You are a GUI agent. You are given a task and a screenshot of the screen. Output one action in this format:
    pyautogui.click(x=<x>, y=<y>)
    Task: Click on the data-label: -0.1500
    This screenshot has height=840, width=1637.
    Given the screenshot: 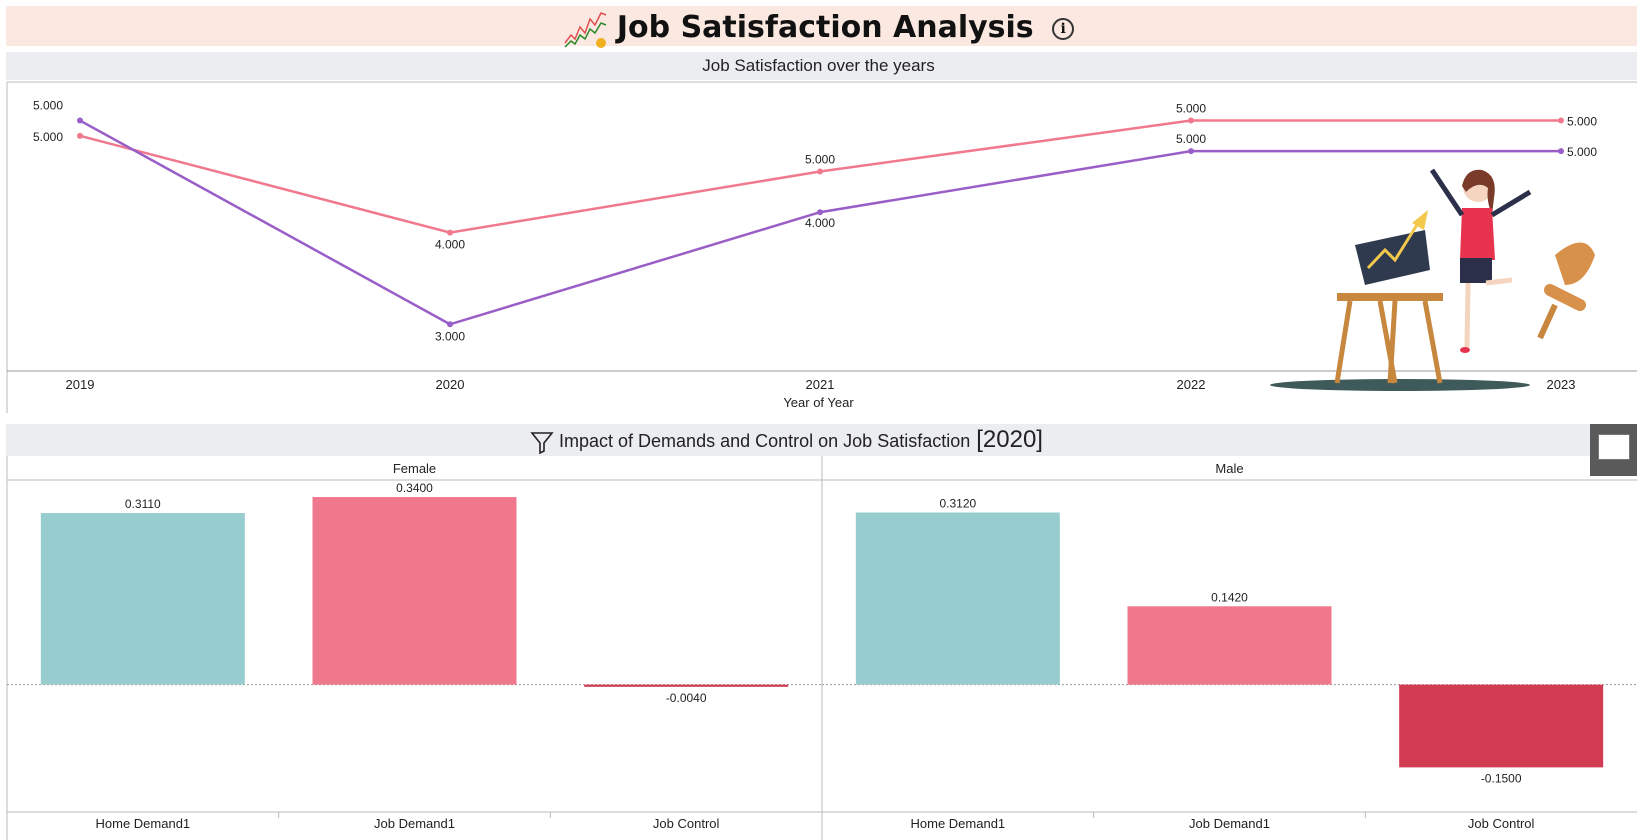 What is the action you would take?
    pyautogui.click(x=1501, y=778)
    